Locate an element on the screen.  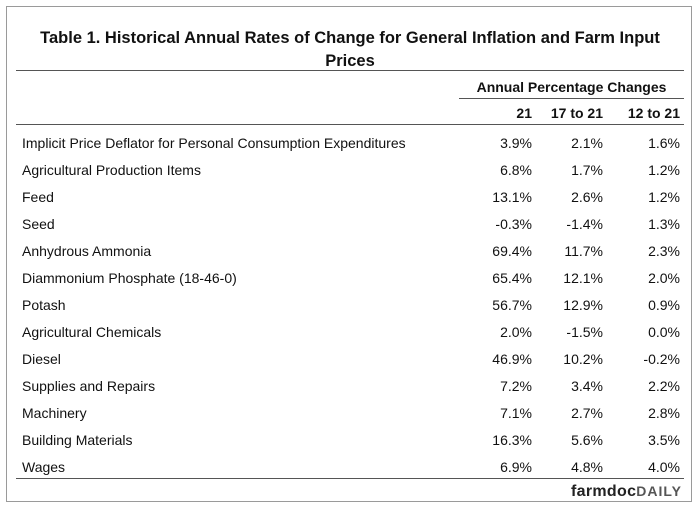
row-label: Building Materials is located at coordinates (77, 440).